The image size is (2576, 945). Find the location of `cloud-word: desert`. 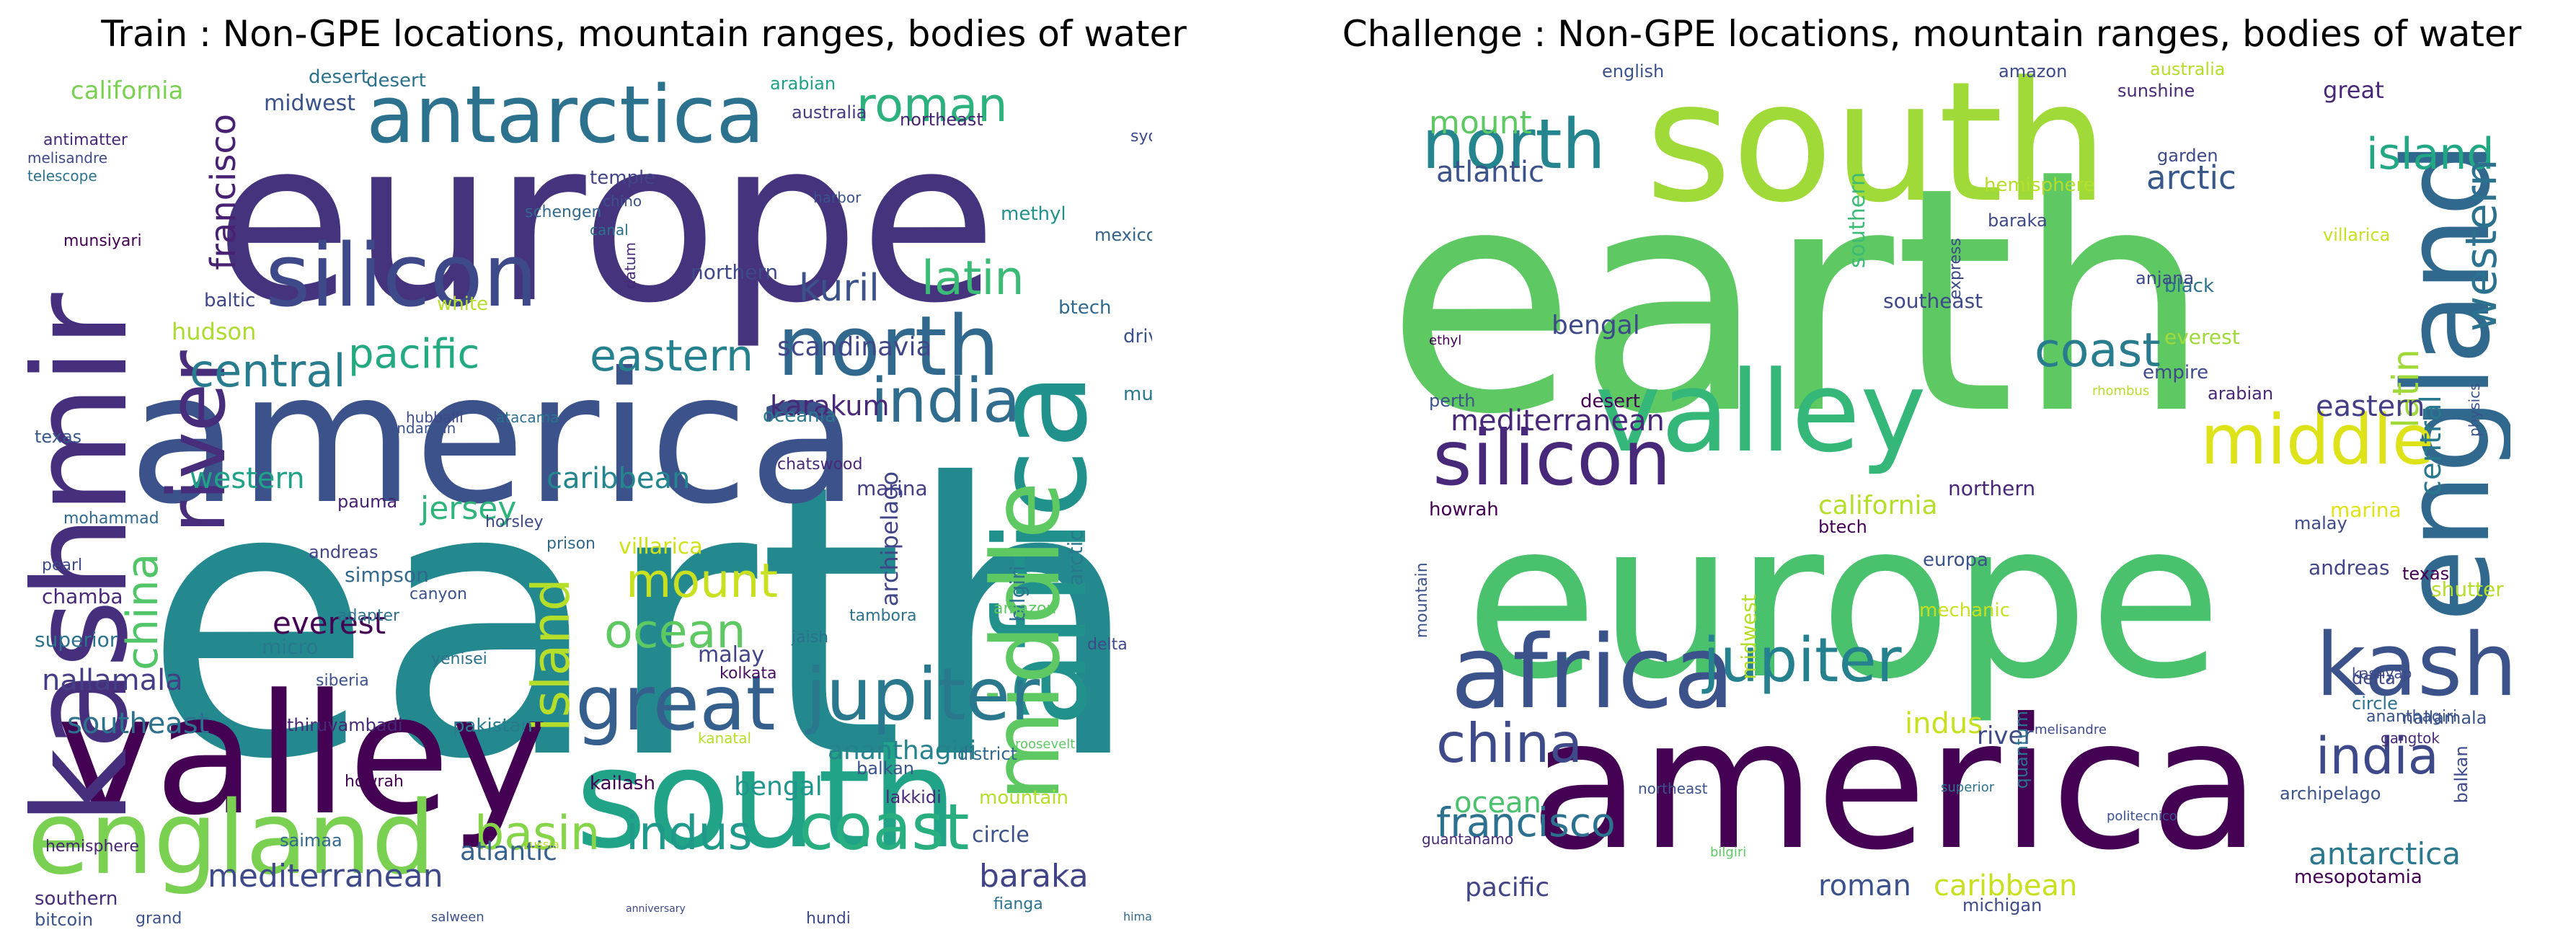

cloud-word: desert is located at coordinates (338, 77).